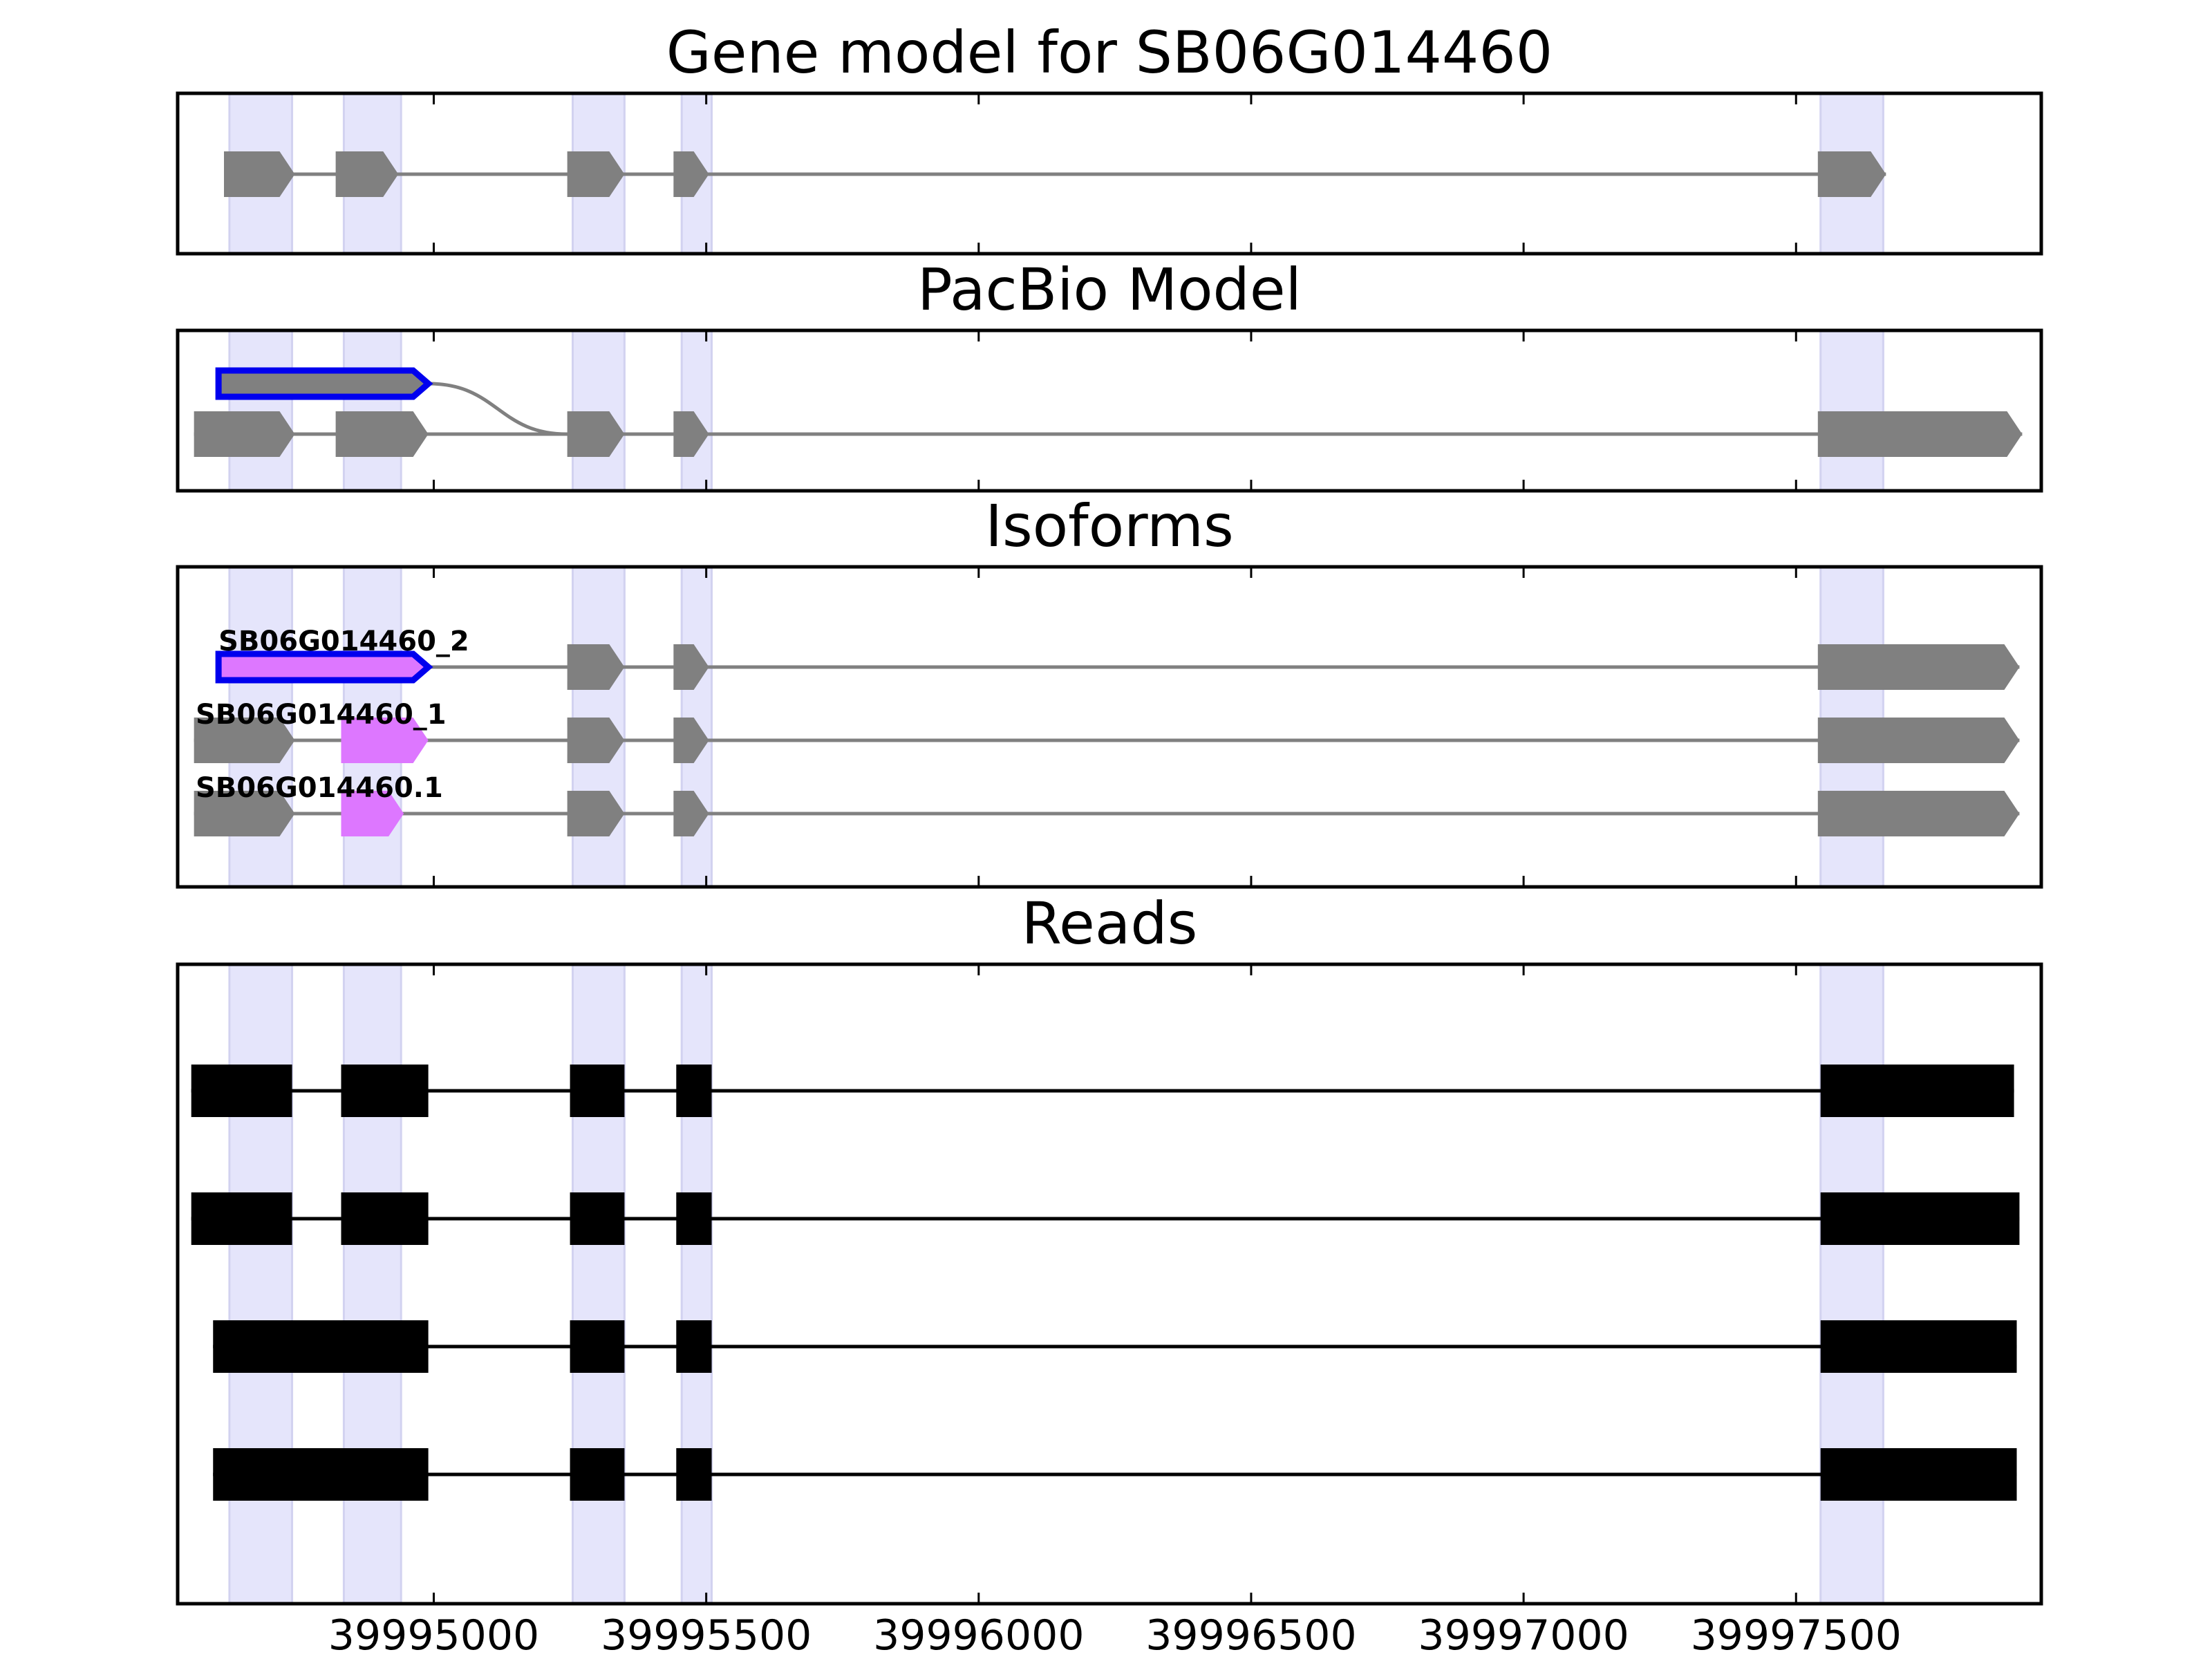 This screenshot has height=1659, width=2212. What do you see at coordinates (1523, 1635) in the screenshot?
I see `x-tick-label: 39997000` at bounding box center [1523, 1635].